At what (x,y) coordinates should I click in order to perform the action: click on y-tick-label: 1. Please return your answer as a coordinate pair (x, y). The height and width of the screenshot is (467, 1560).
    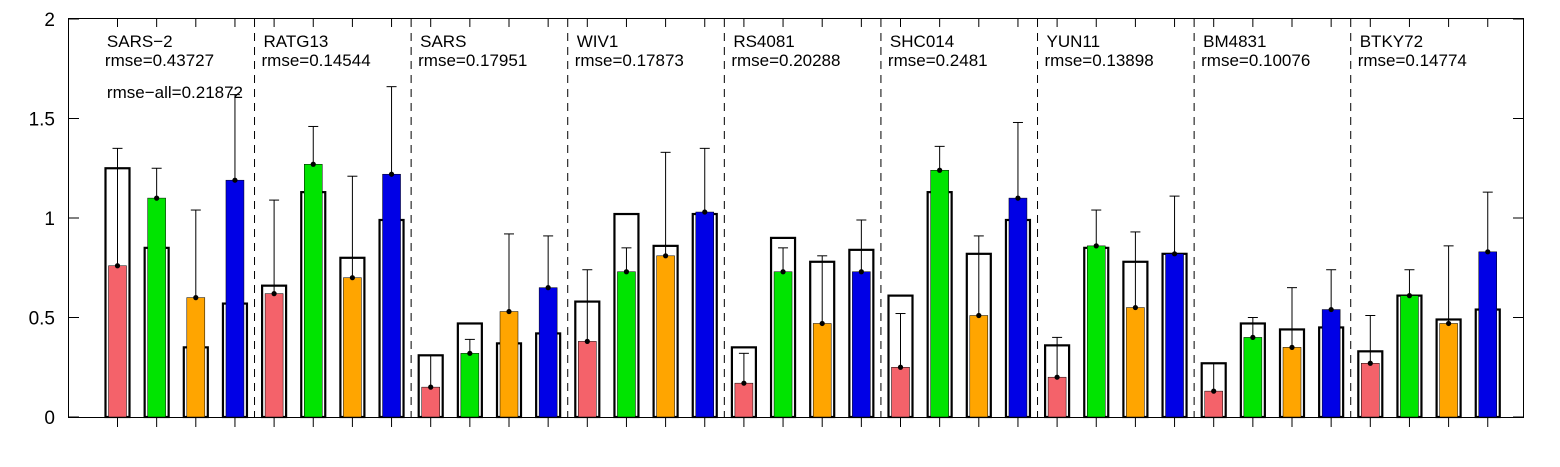
    Looking at the image, I should click on (49, 219).